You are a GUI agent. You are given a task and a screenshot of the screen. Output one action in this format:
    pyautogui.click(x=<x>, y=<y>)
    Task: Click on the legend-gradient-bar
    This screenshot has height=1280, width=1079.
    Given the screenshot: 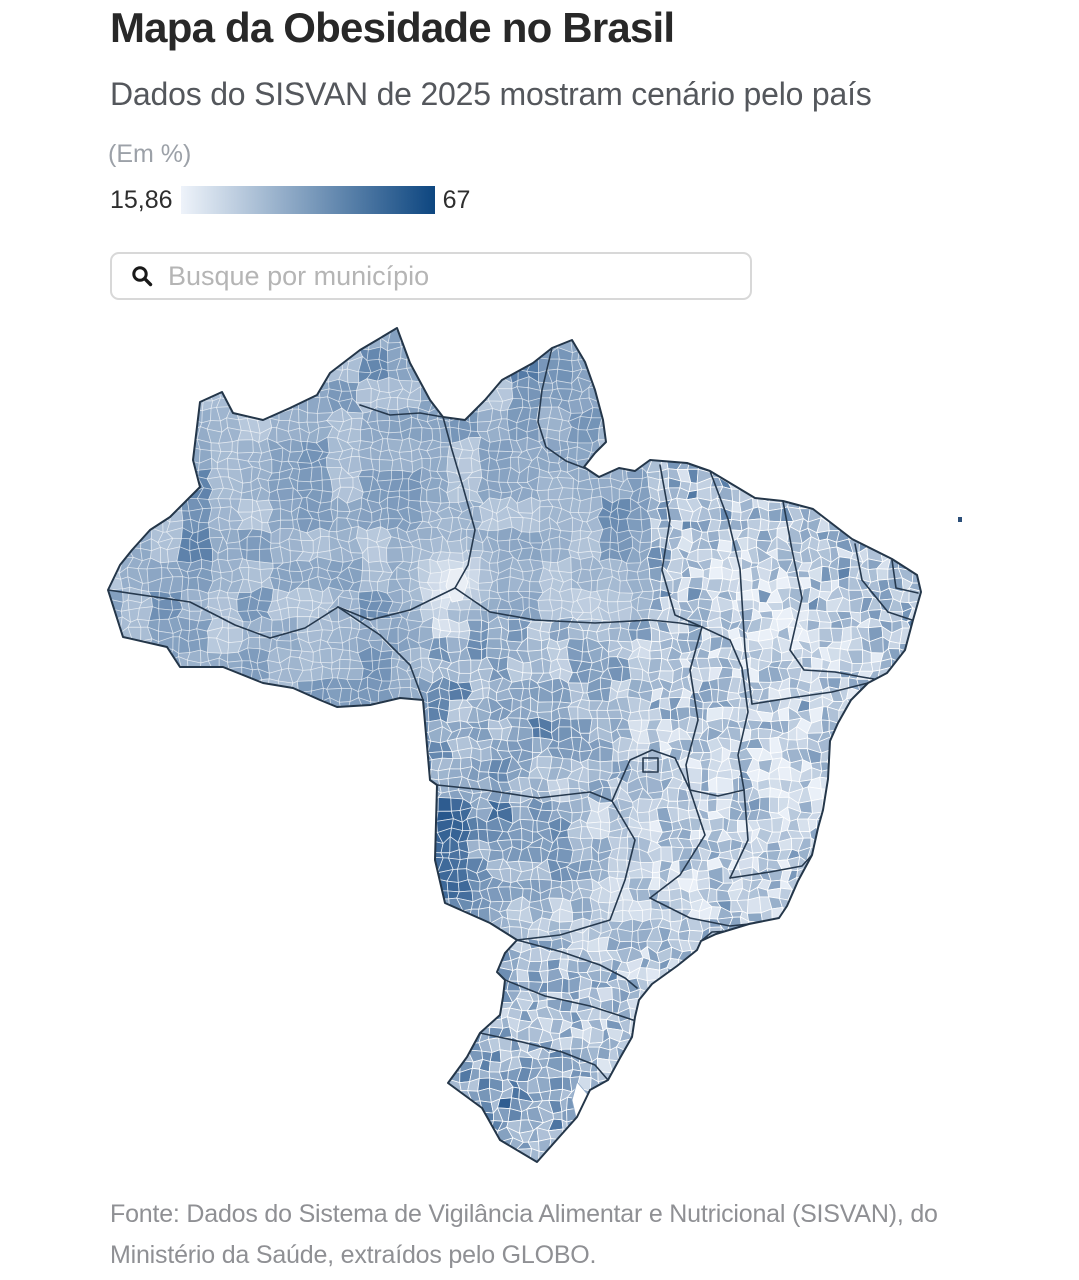 What is the action you would take?
    pyautogui.click(x=307, y=200)
    